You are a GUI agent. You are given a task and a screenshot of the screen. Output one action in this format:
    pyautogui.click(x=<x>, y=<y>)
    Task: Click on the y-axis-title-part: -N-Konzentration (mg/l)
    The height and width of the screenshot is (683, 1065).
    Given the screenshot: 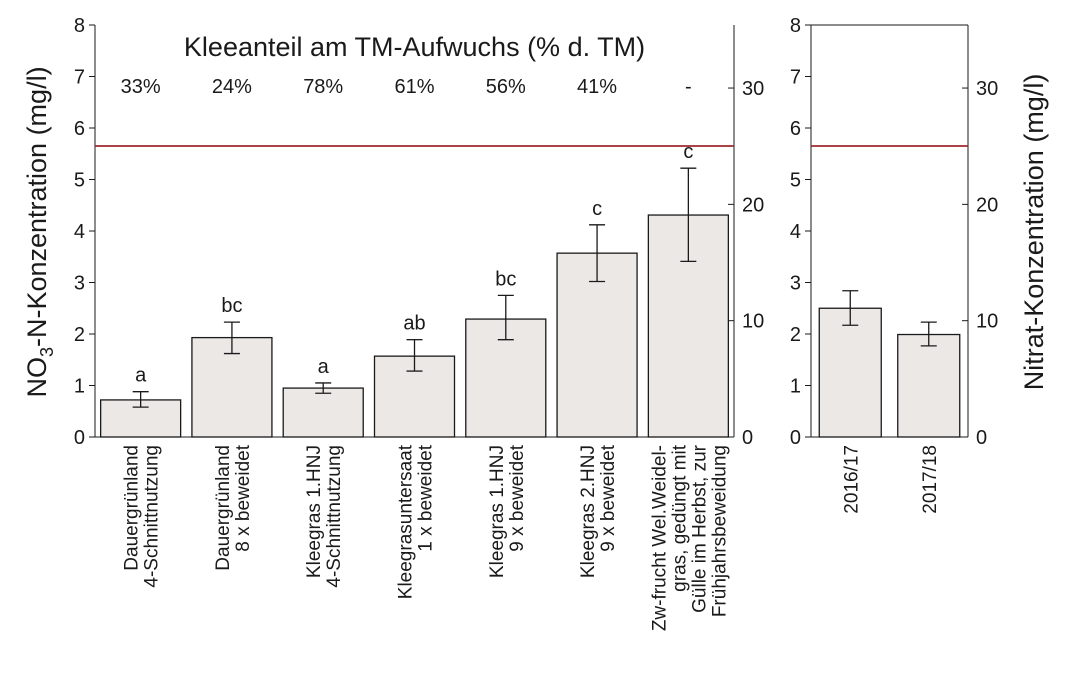 What is the action you would take?
    pyautogui.click(x=37, y=206)
    